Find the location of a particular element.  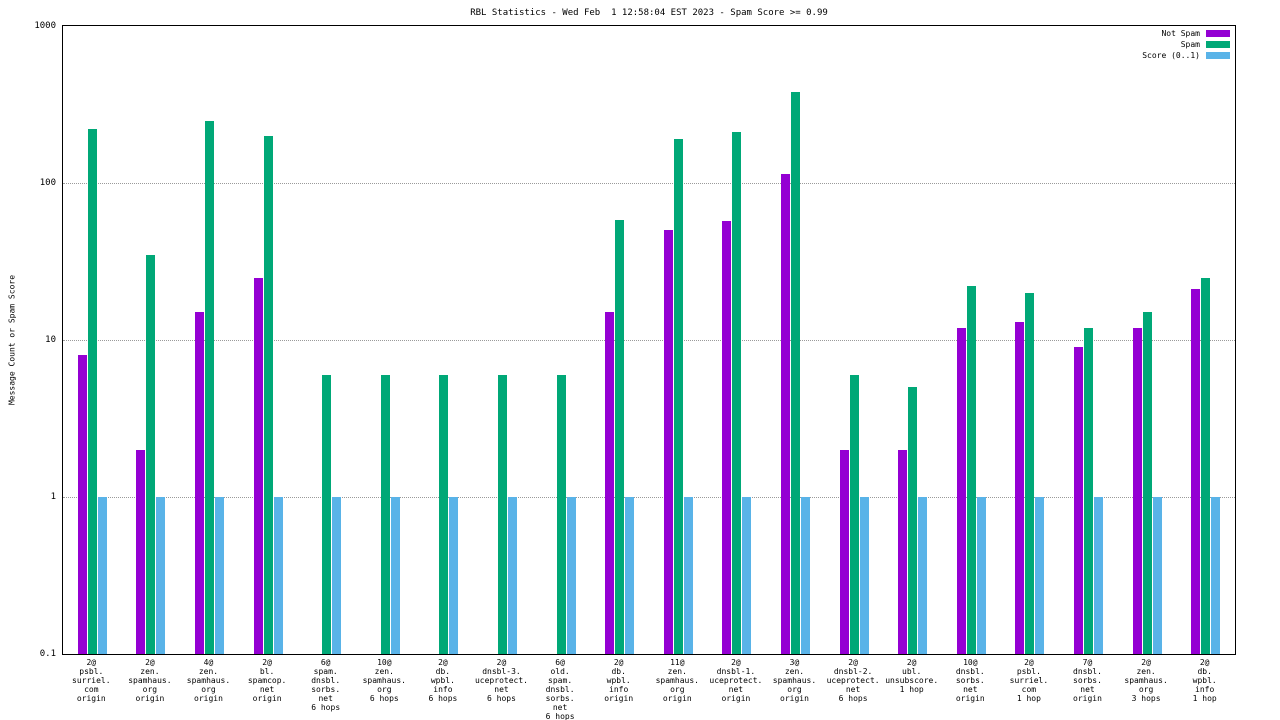

x-axis-label-line: dnsbl. is located at coordinates (970, 671).